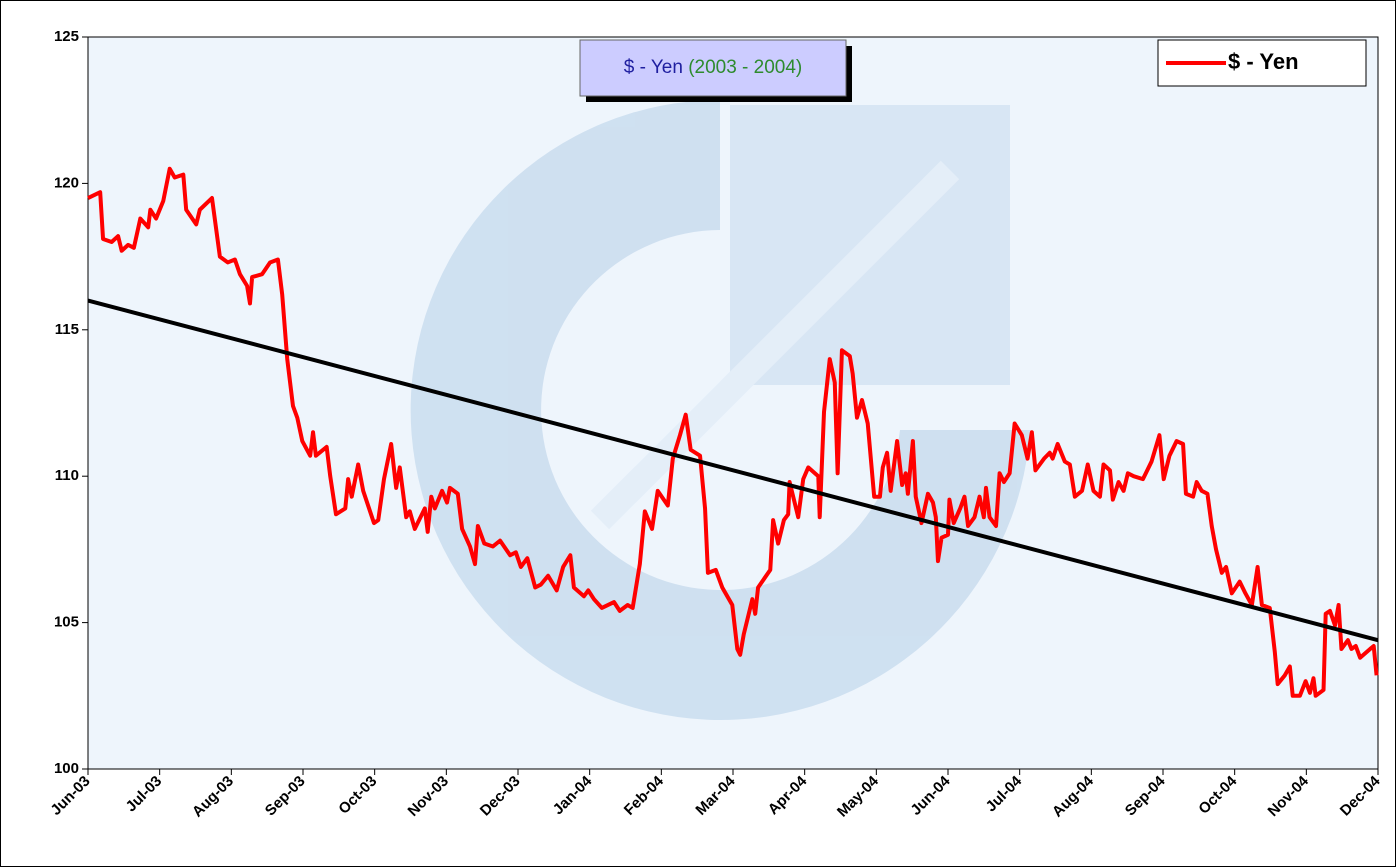 The image size is (1396, 867). Describe the element at coordinates (745, 67) in the screenshot. I see `subtitle: (2003 - 2004)` at that location.